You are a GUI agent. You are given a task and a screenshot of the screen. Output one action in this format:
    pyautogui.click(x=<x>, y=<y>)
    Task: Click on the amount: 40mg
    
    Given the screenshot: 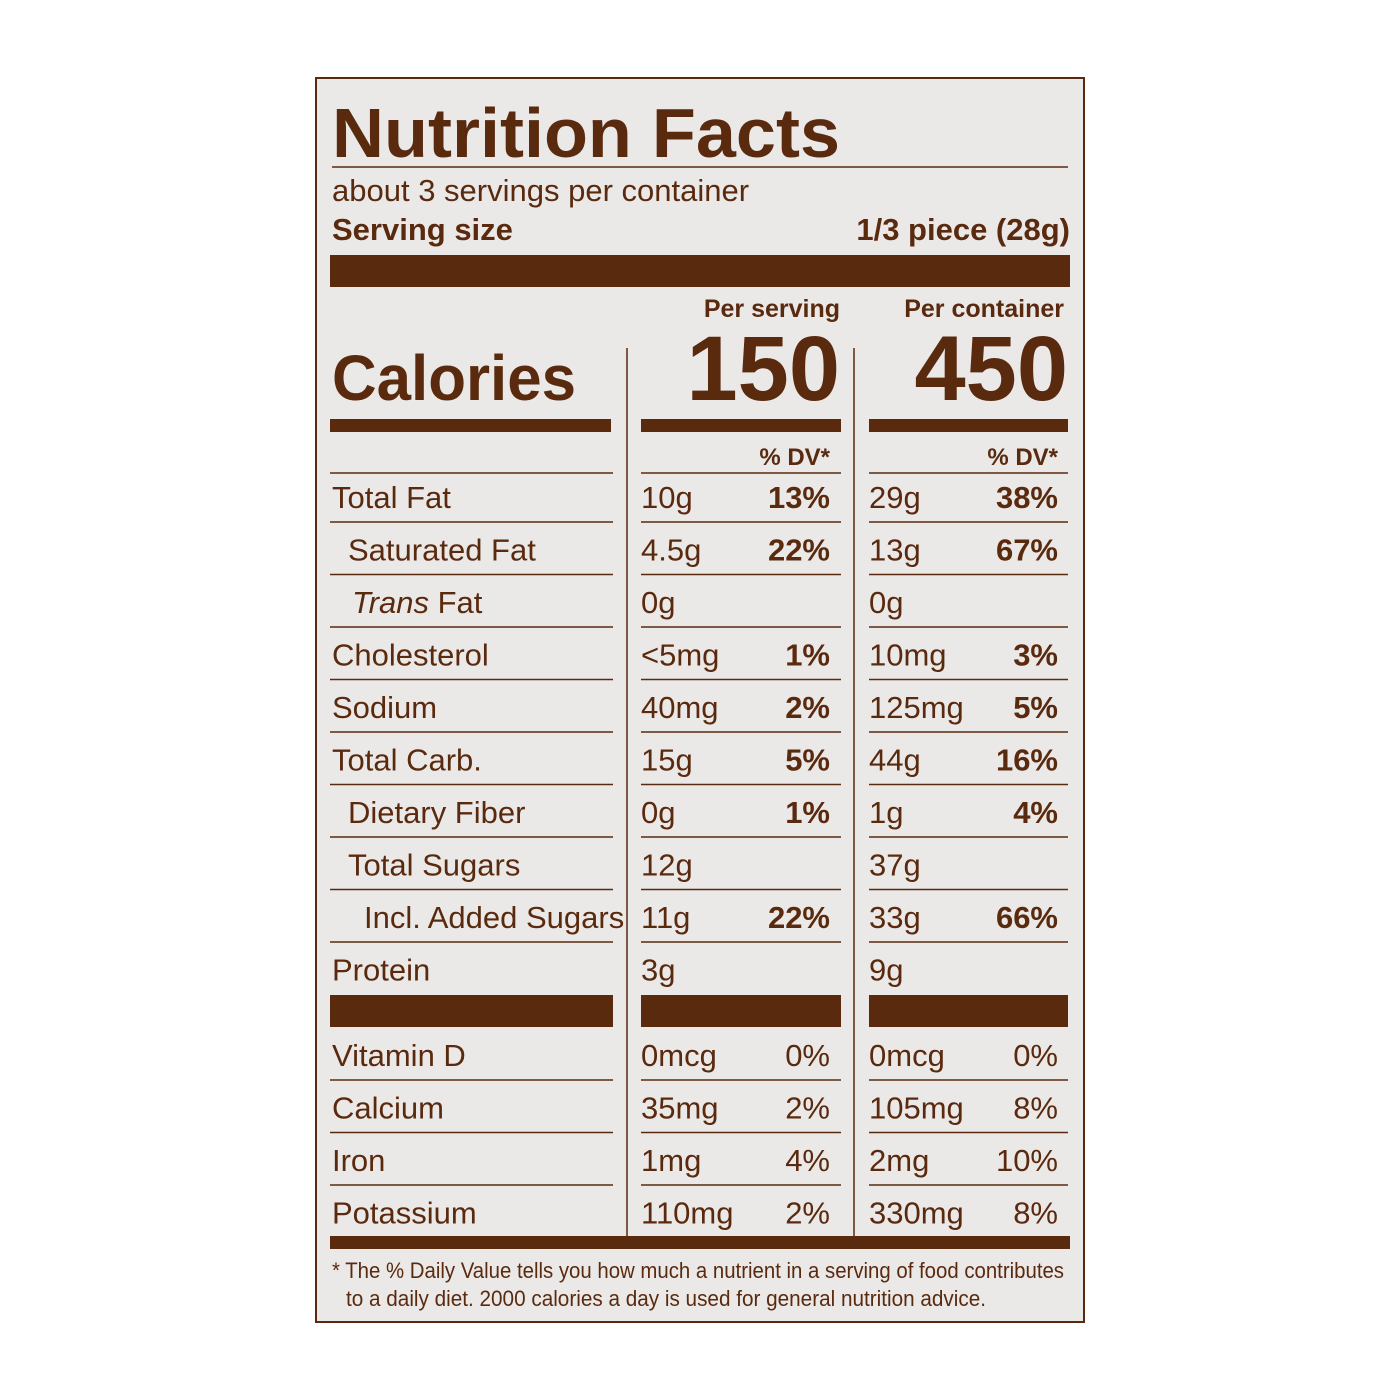 What is the action you would take?
    pyautogui.click(x=680, y=707)
    